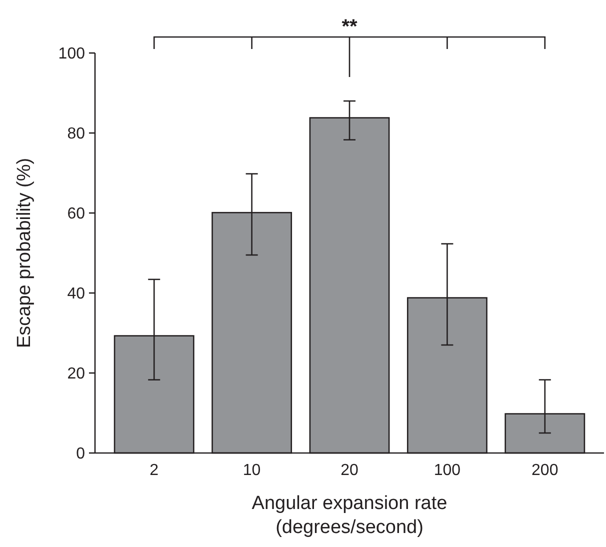 The height and width of the screenshot is (547, 606). Describe the element at coordinates (76, 374) in the screenshot. I see `y-tick-label: 20` at that location.